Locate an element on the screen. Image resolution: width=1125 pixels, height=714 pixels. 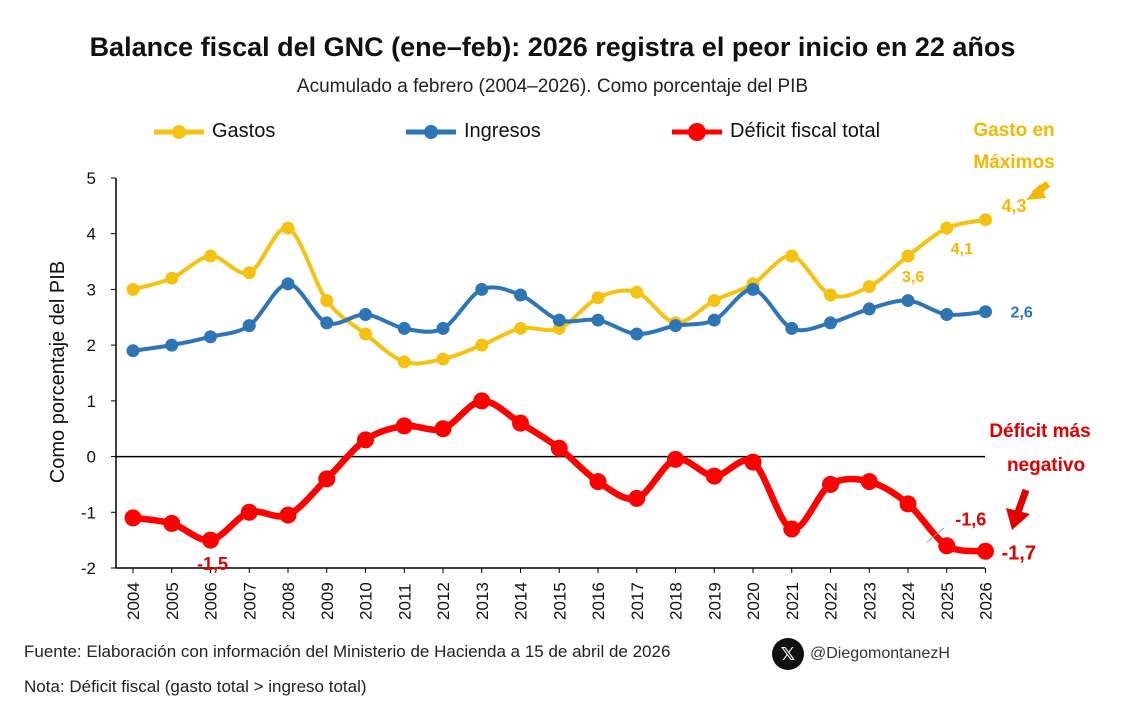
point-deficit-2015 is located at coordinates (559, 448).